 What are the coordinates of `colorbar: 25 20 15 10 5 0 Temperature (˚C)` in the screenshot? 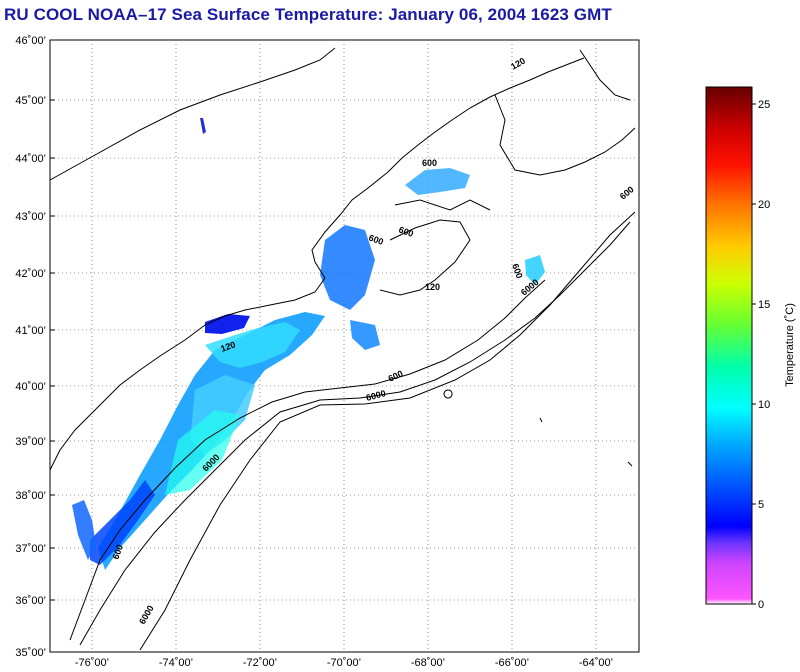 It's located at (750, 348).